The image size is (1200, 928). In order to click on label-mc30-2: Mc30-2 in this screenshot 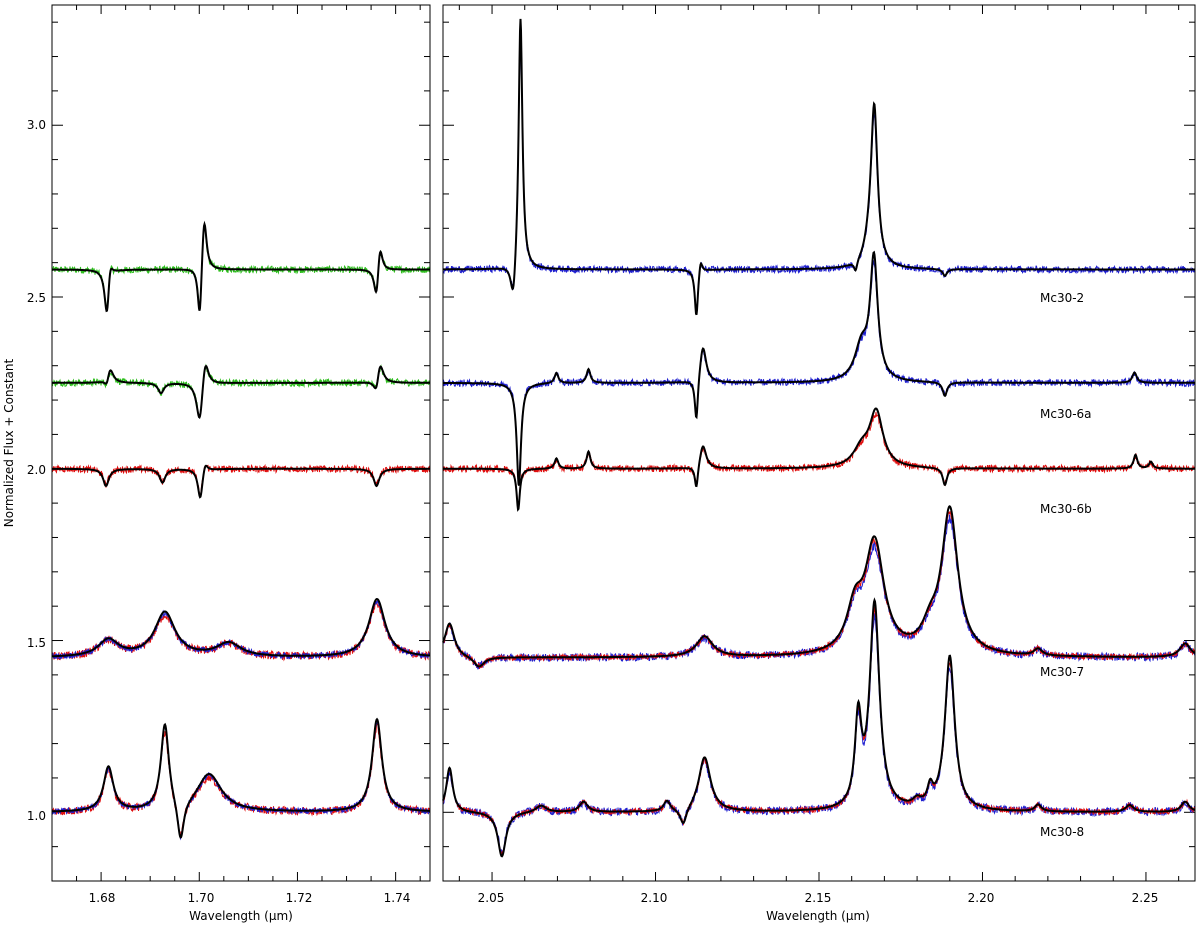, I will do `click(1062, 298)`.